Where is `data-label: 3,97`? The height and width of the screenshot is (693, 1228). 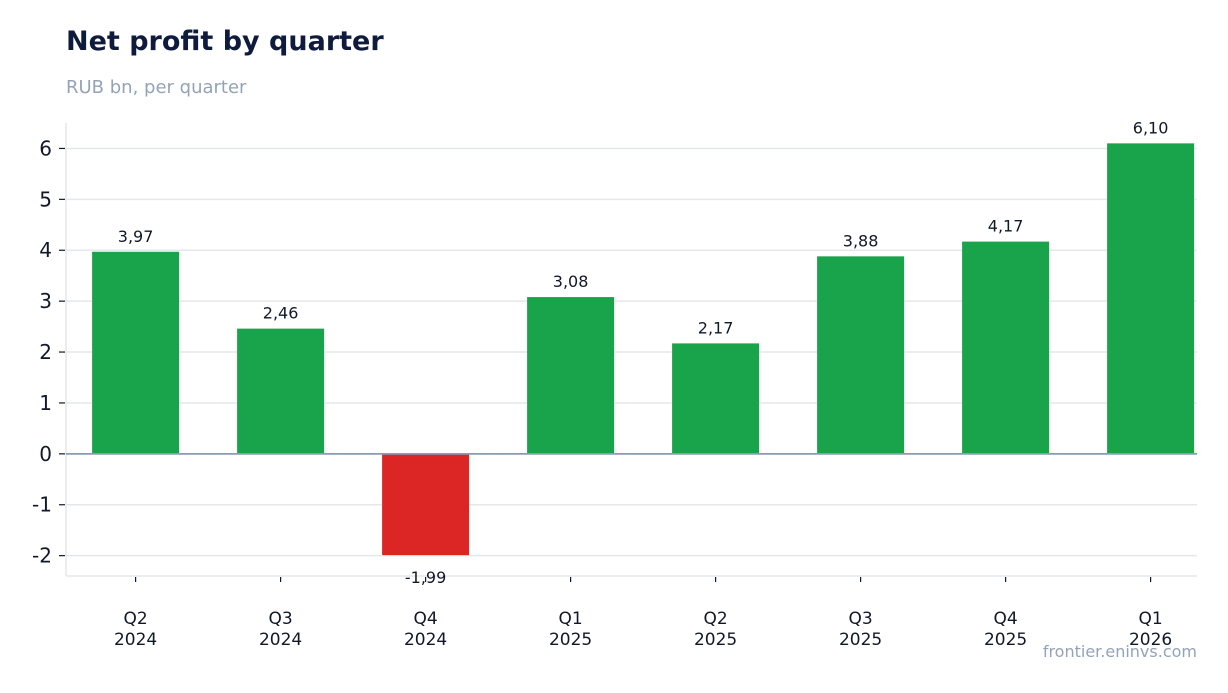
data-label: 3,97 is located at coordinates (136, 236).